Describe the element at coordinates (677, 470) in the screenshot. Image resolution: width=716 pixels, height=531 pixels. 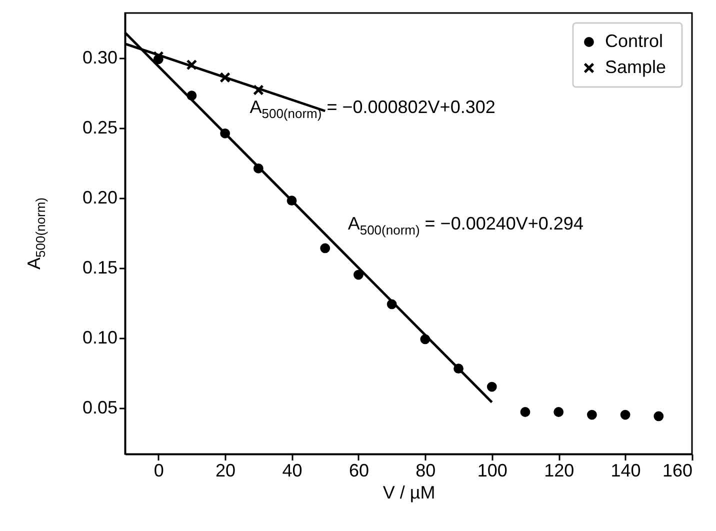
I see `x-tick-label: 160` at that location.